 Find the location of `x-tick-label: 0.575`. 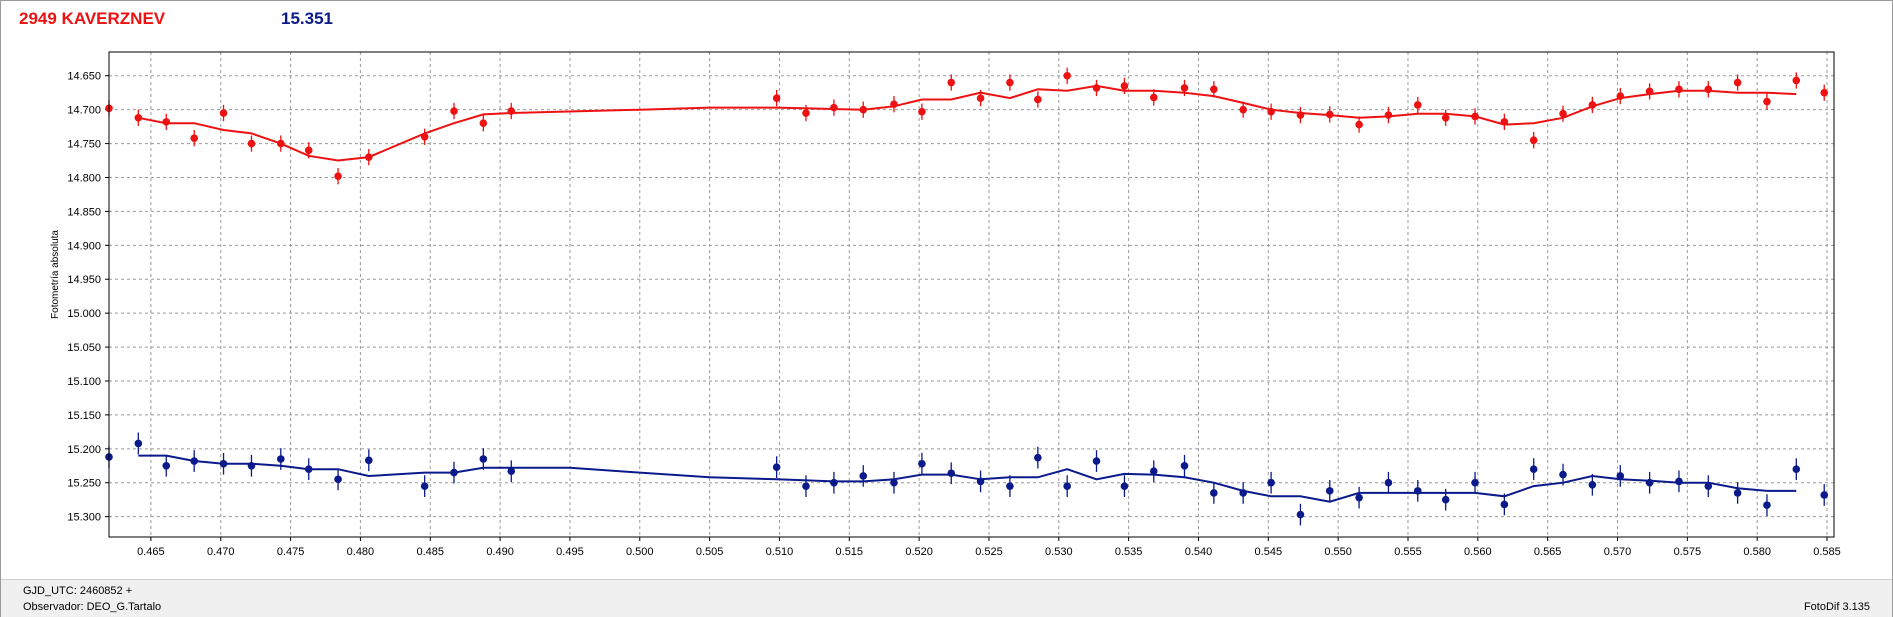

x-tick-label: 0.575 is located at coordinates (1688, 552).